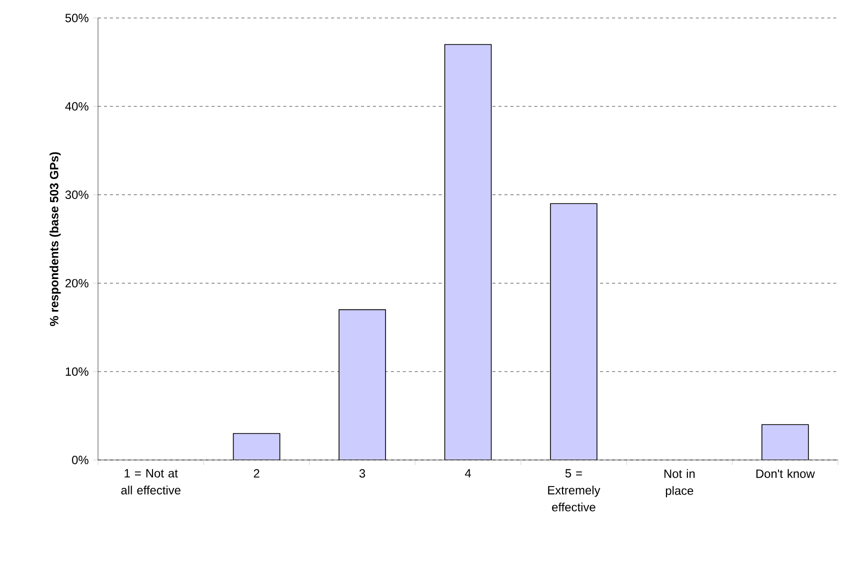  I want to click on y-tick-label: 50%, so click(76, 18).